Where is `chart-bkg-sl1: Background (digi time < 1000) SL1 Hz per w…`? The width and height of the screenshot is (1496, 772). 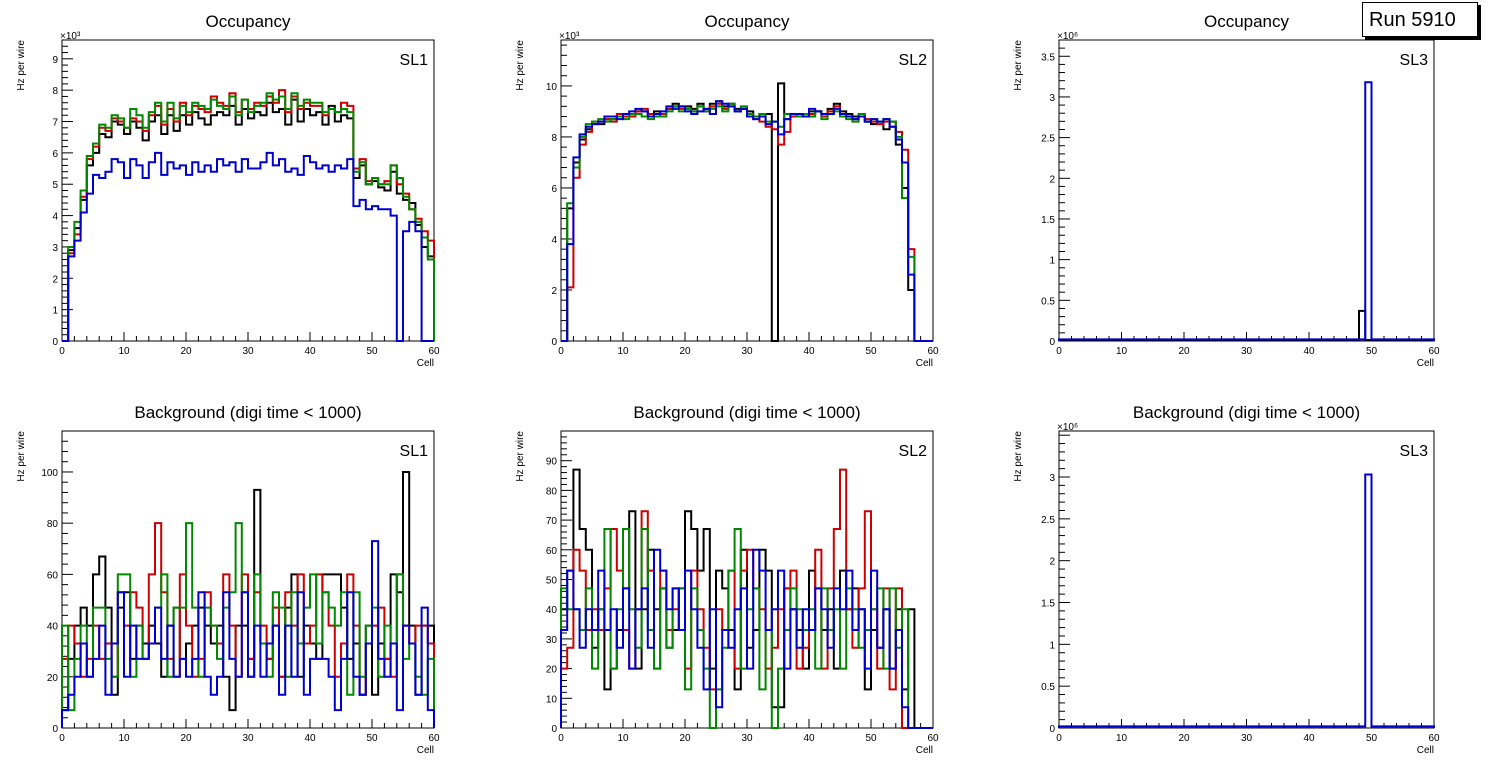
chart-bkg-sl1: Background (digi time < 1000) SL1 Hz per w… is located at coordinates (228, 579).